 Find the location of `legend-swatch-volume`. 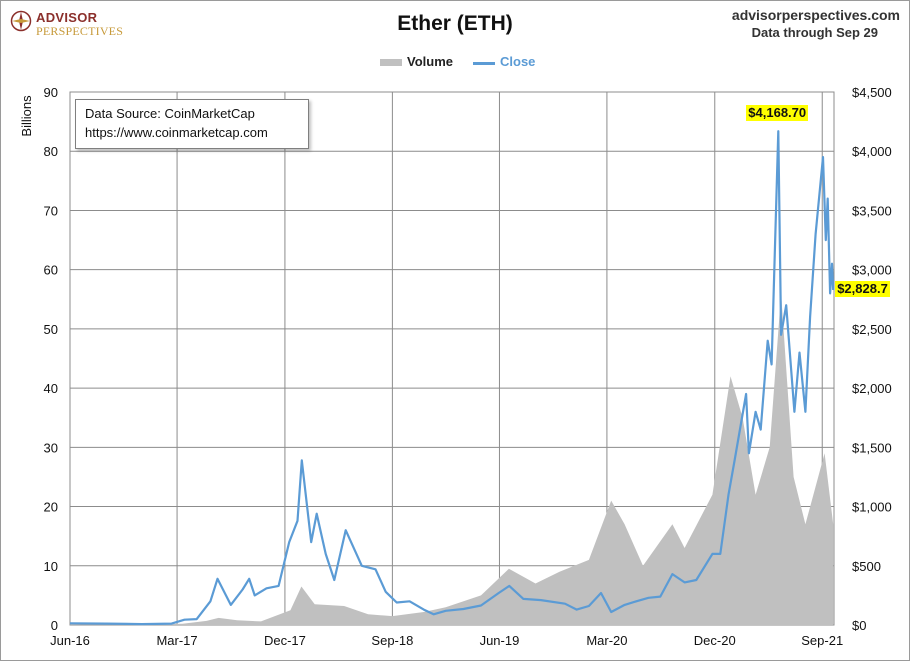

legend-swatch-volume is located at coordinates (391, 62).